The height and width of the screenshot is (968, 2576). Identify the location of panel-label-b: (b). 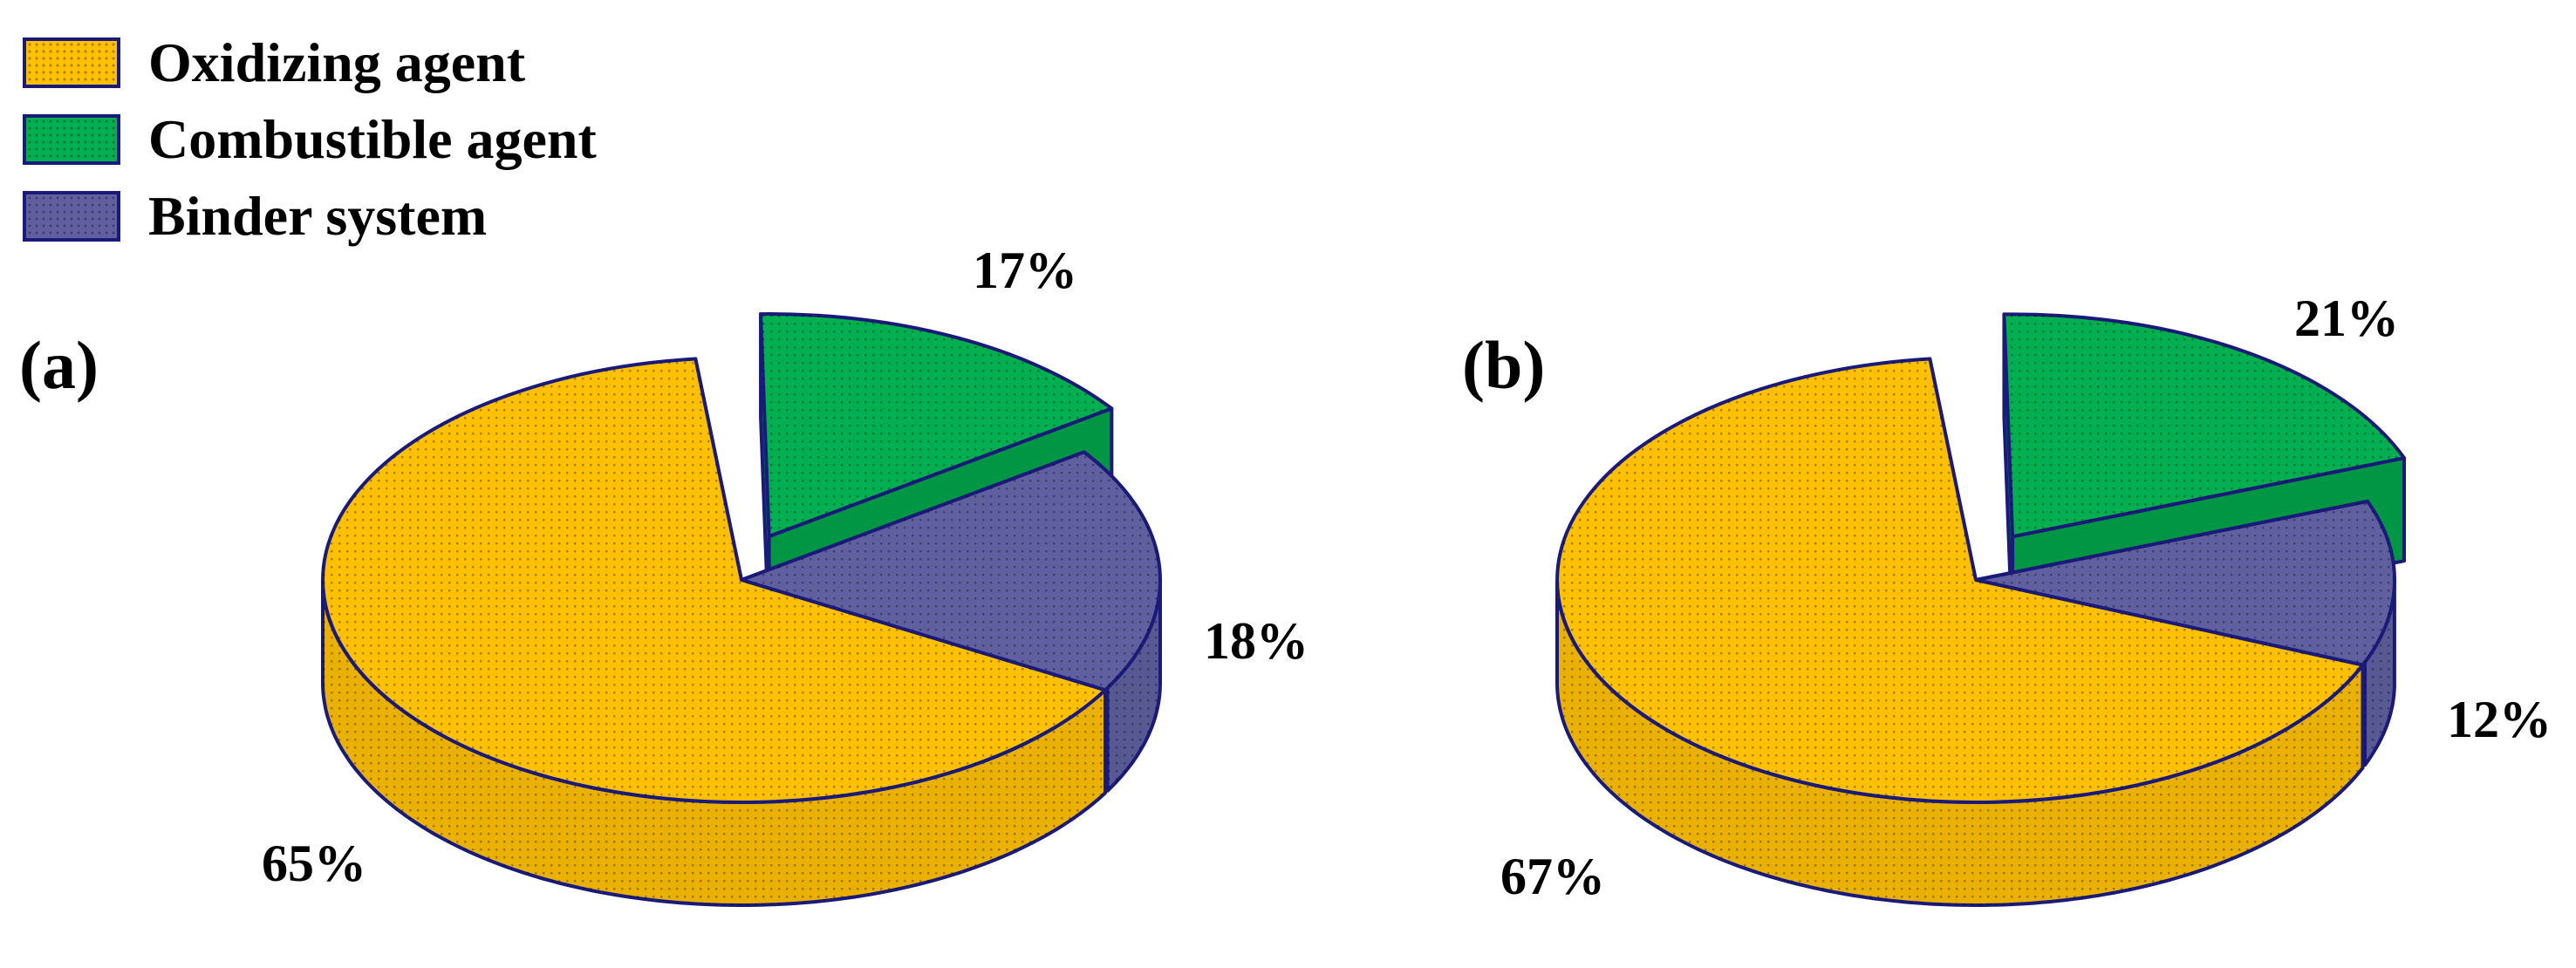
(1504, 365).